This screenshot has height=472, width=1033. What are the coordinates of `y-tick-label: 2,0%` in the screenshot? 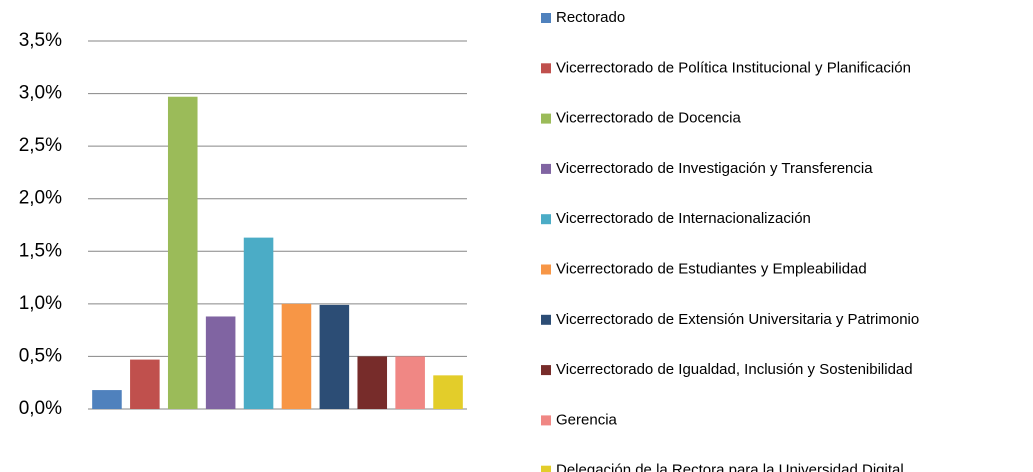 It's located at (40, 198).